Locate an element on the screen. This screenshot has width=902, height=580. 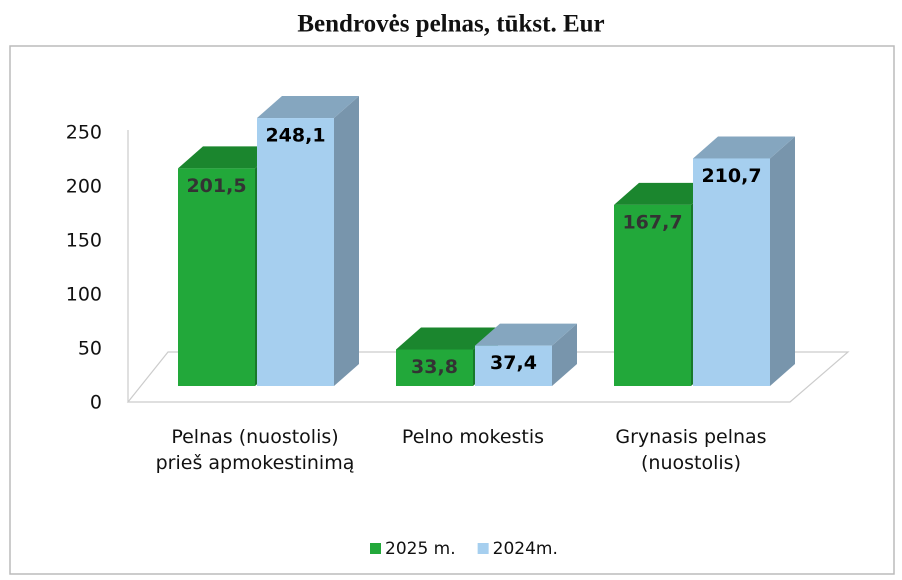
value-label: 33,8 is located at coordinates (434, 367).